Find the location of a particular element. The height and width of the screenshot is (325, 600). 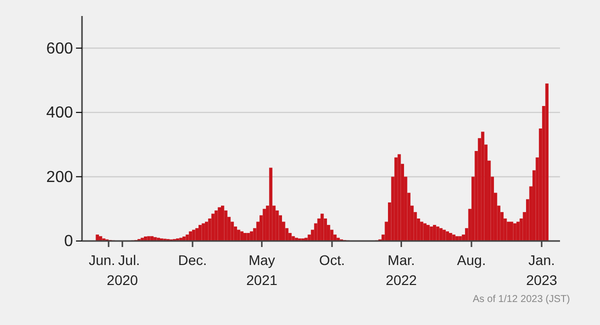

x-tick-label: May 2021 is located at coordinates (262, 270).